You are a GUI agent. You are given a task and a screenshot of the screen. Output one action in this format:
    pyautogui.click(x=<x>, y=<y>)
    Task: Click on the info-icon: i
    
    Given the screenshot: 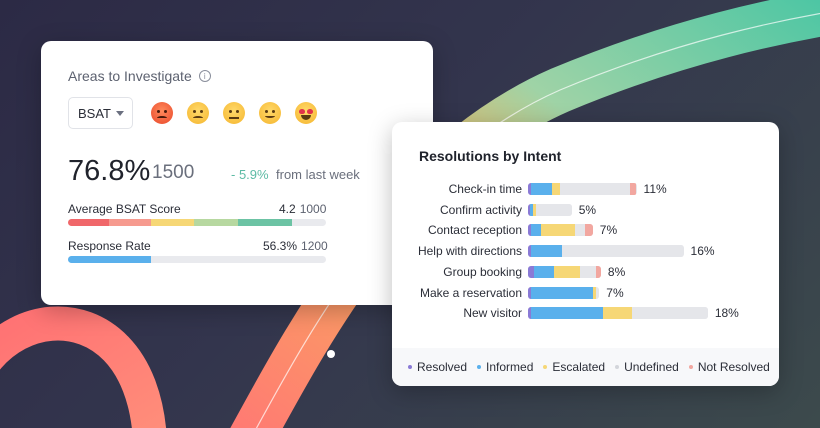 What is the action you would take?
    pyautogui.click(x=204, y=76)
    